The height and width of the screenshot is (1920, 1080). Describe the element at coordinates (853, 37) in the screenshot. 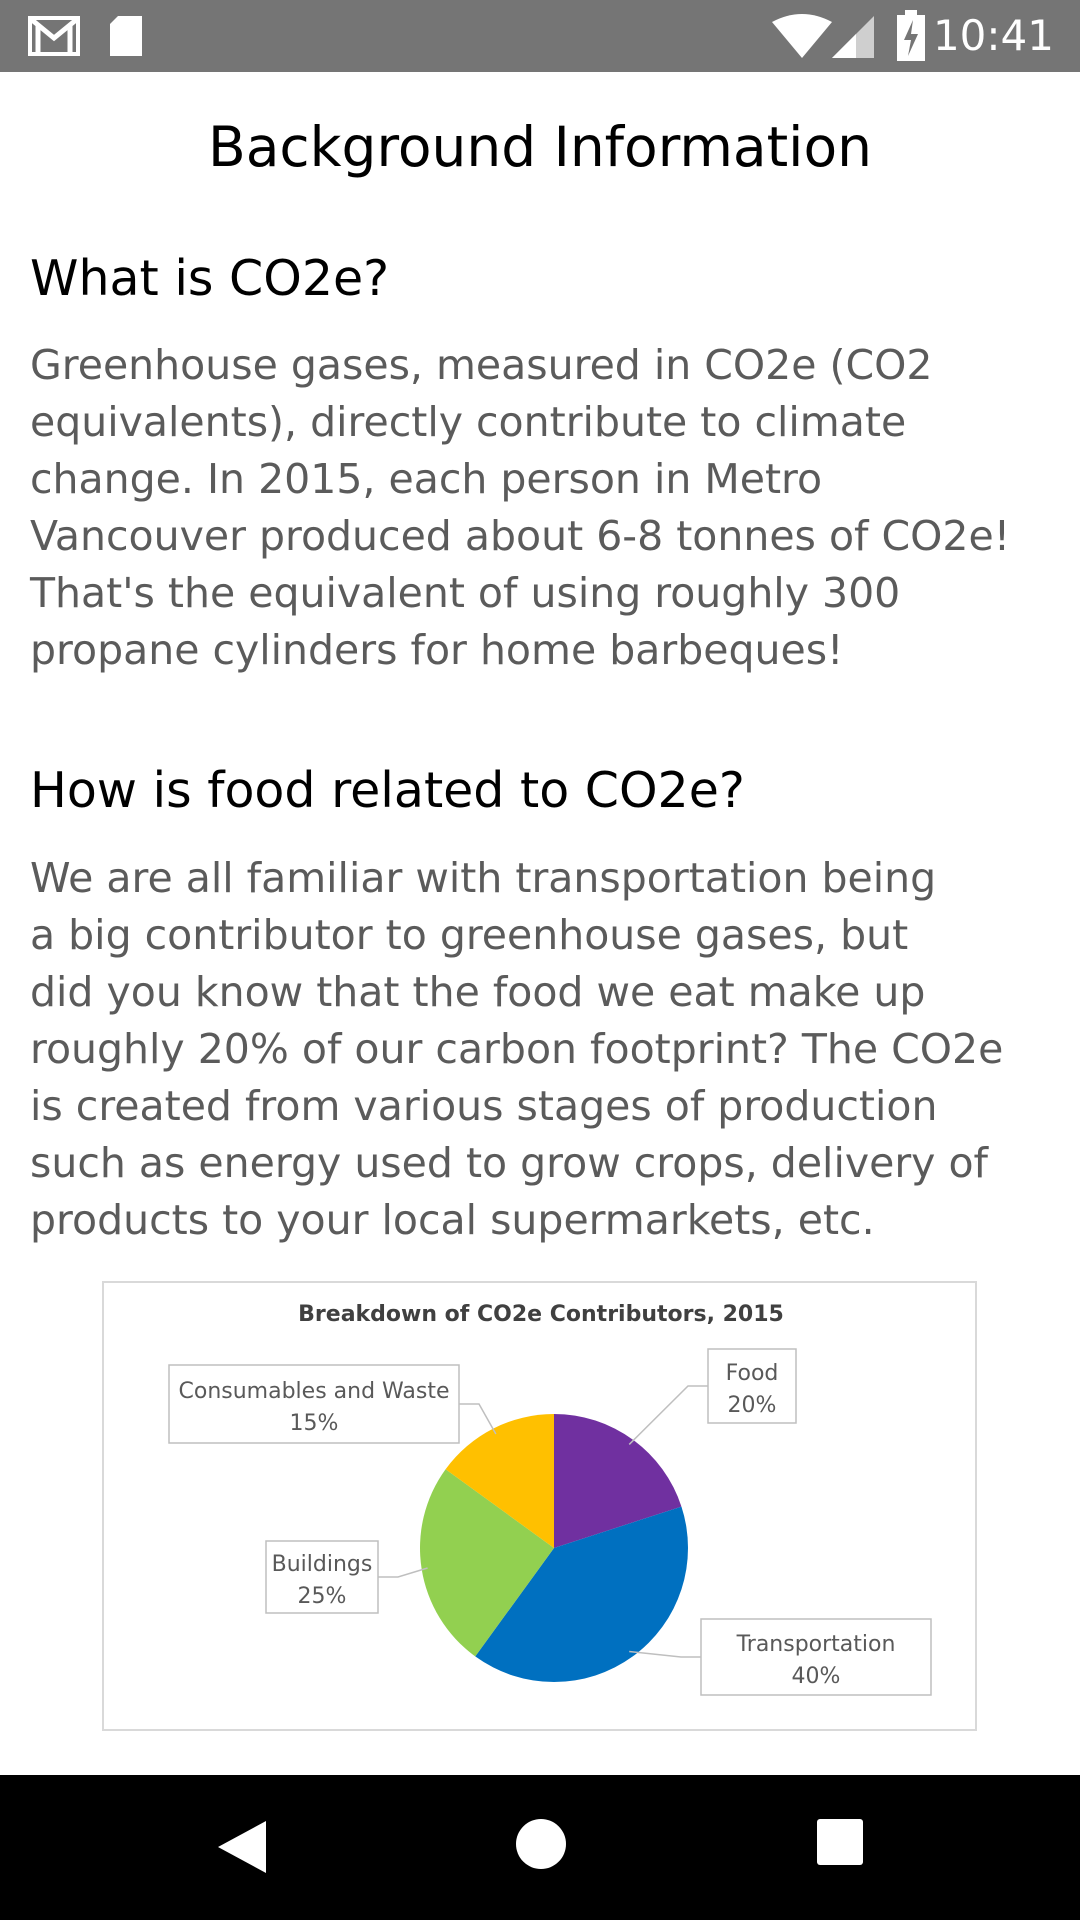

I see `signal-icon` at that location.